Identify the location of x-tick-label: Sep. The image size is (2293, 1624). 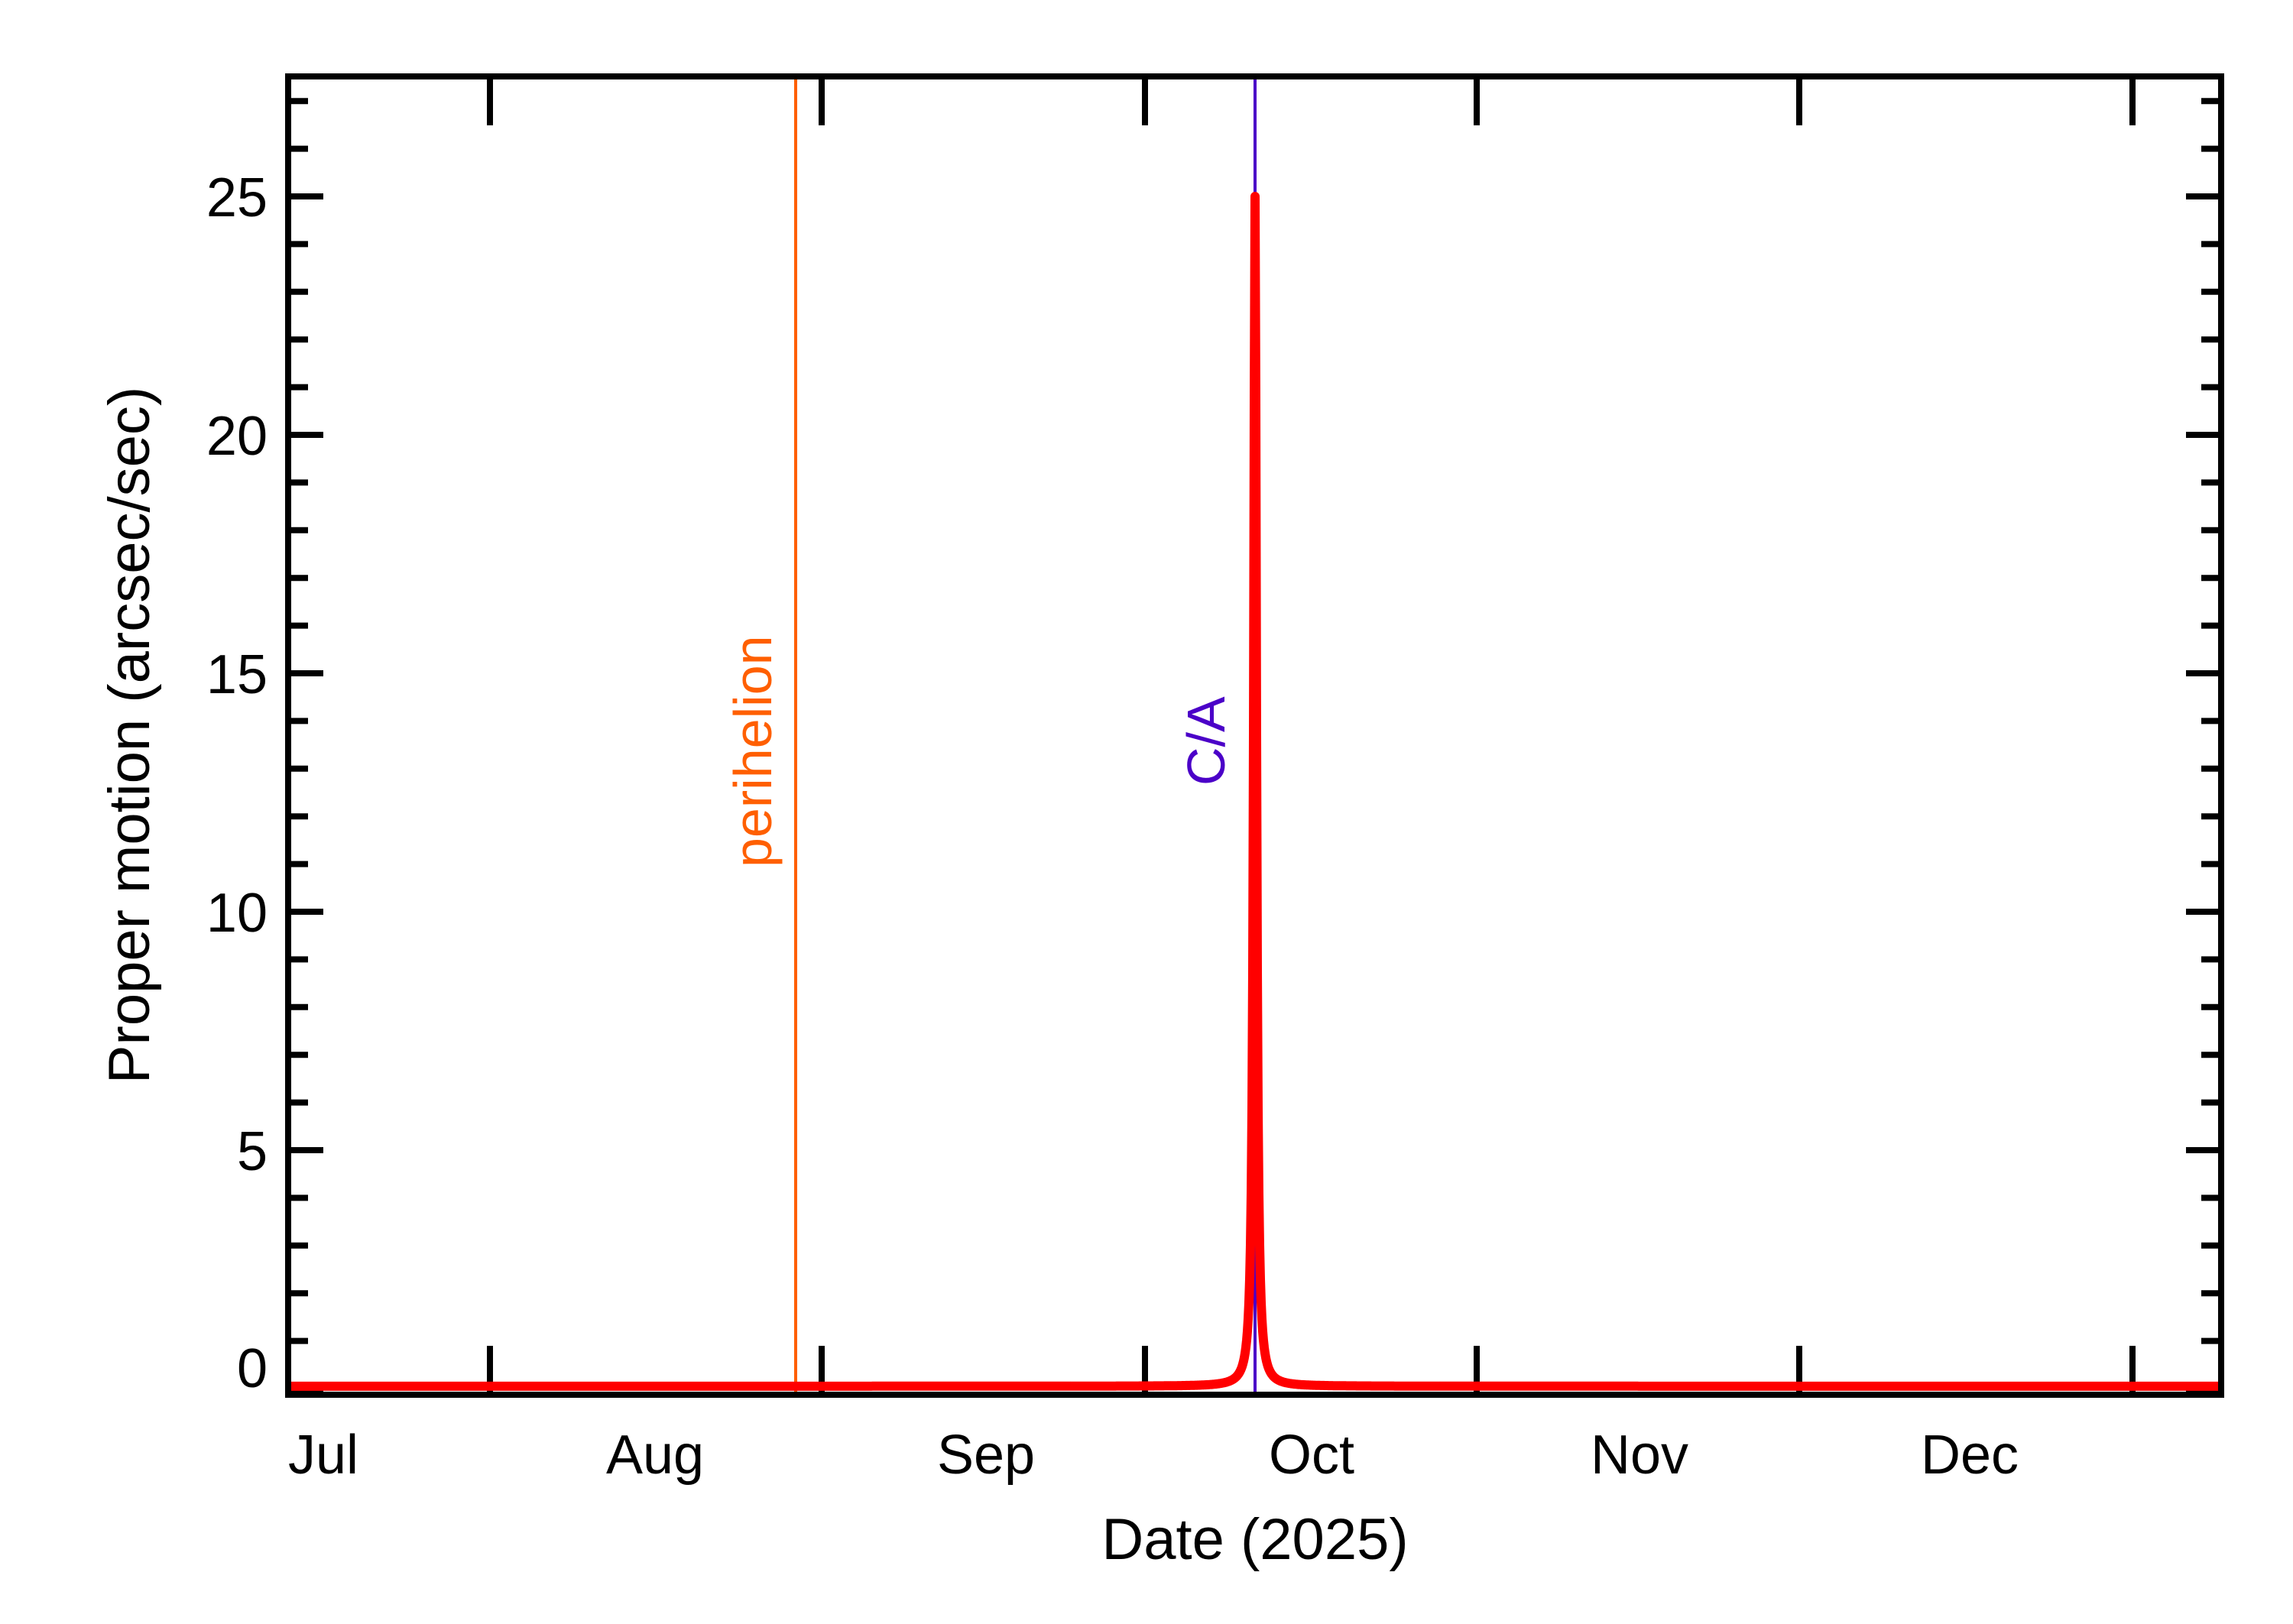
(986, 1455).